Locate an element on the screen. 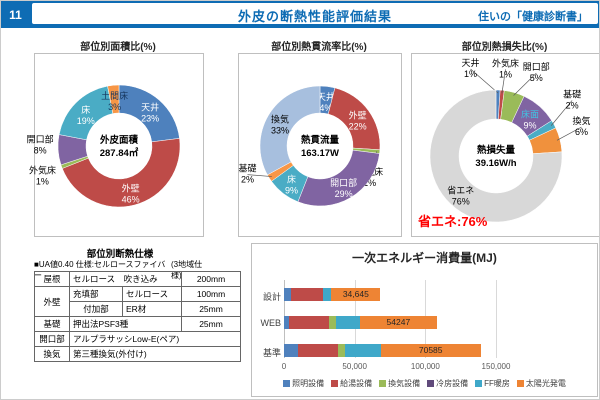 The image size is (600, 400). pie-label-床面: 床面 9% is located at coordinates (530, 119).